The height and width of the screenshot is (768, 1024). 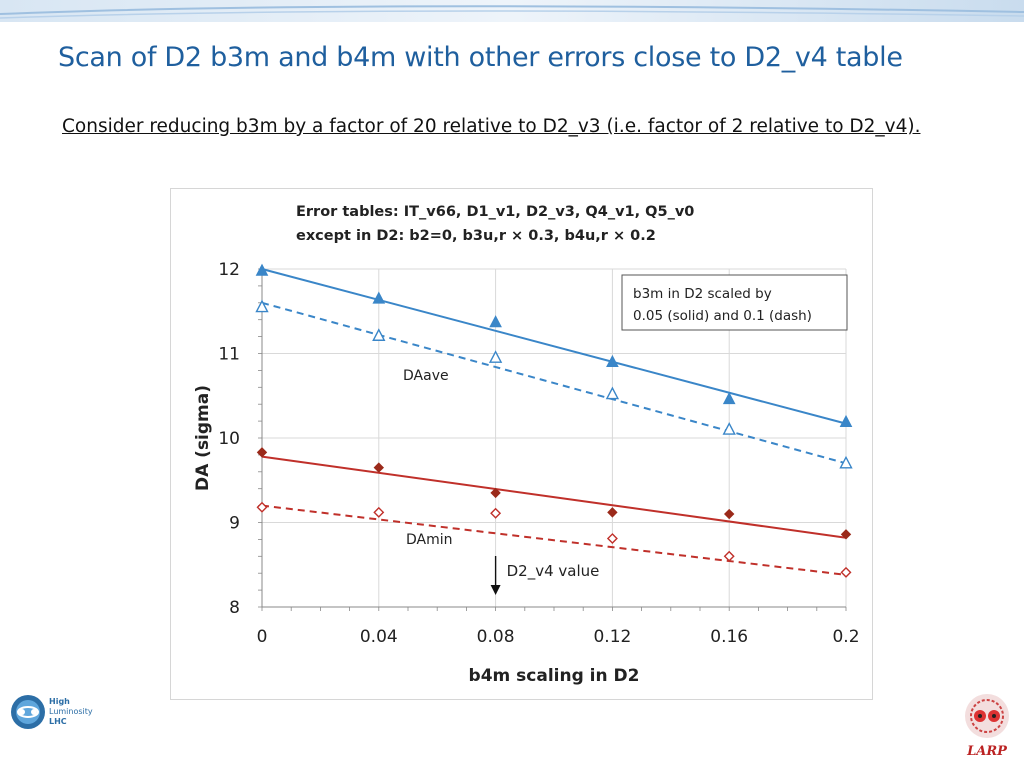 What do you see at coordinates (987, 751) in the screenshot?
I see `logo-right-text: LARP` at bounding box center [987, 751].